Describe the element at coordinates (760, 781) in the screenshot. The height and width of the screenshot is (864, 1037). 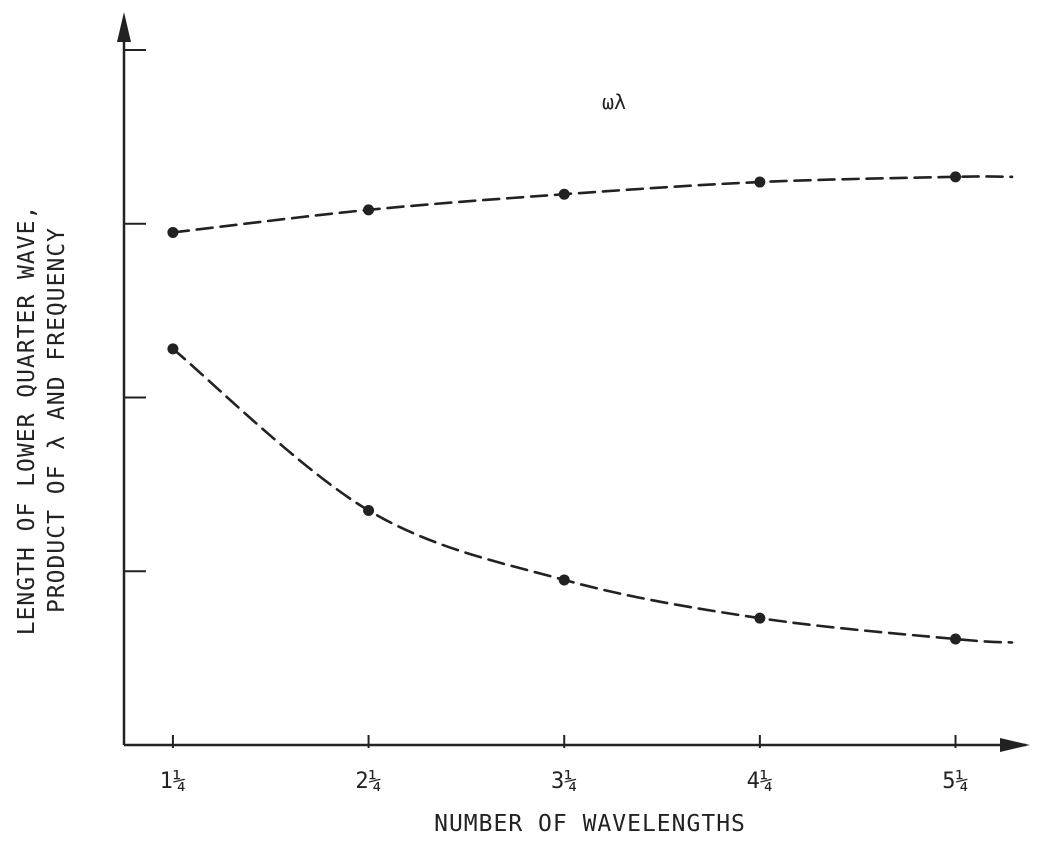
I see `x-tick-label: 4¼` at that location.